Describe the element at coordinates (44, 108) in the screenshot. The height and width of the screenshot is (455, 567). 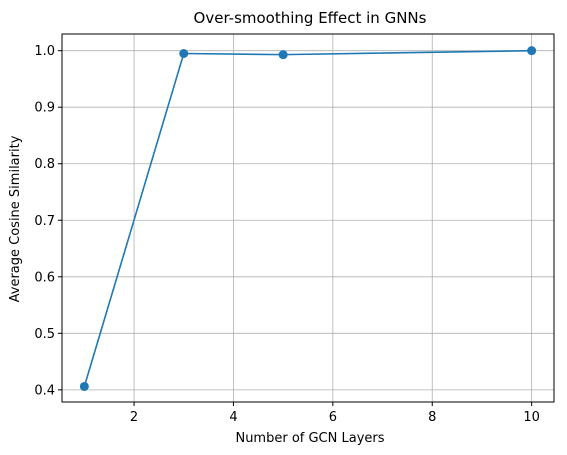
I see `y-tick-label: 0.9` at that location.